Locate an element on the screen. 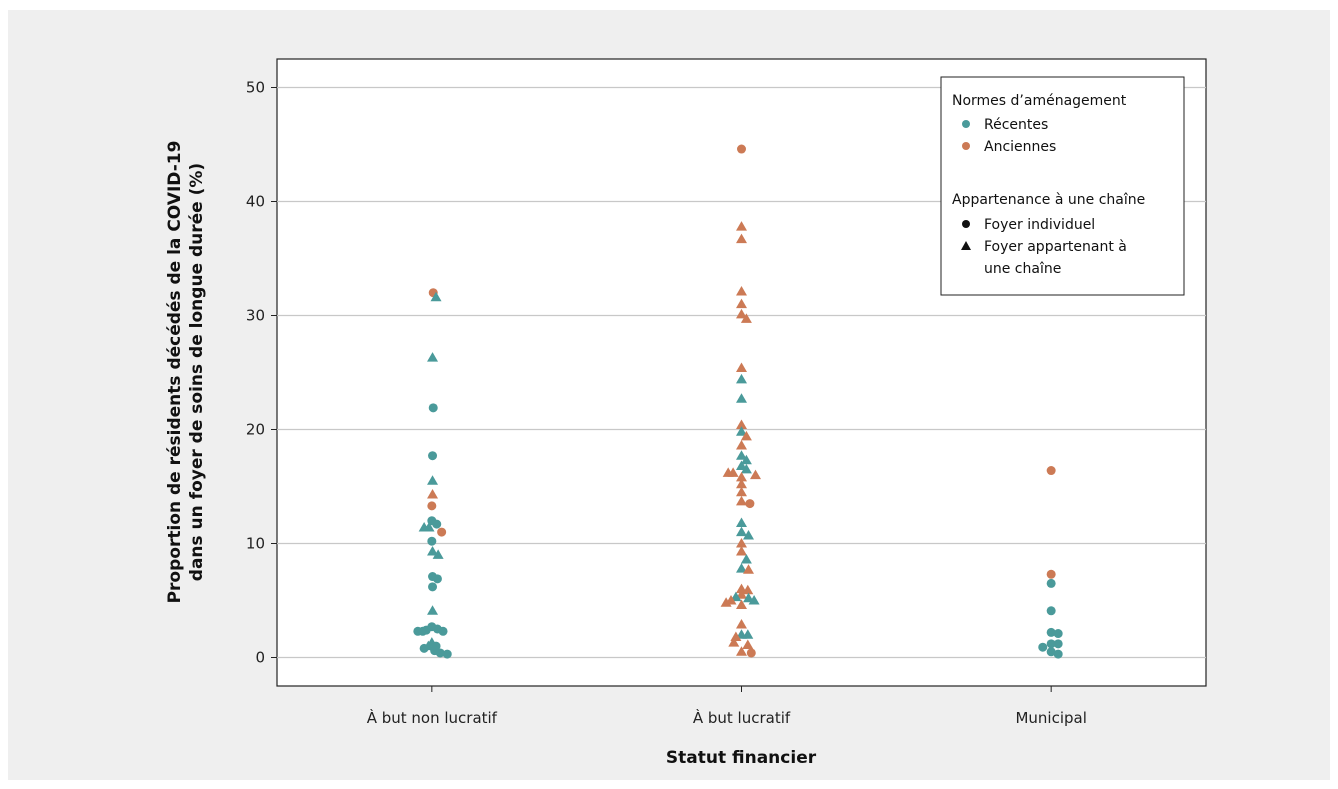  y-tick-label: 50 is located at coordinates (255, 88).